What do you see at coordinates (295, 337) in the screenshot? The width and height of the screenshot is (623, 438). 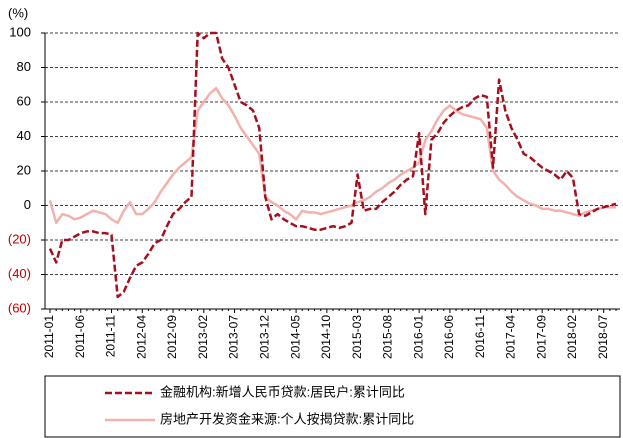 I see `x-tick-label: 2014-05` at bounding box center [295, 337].